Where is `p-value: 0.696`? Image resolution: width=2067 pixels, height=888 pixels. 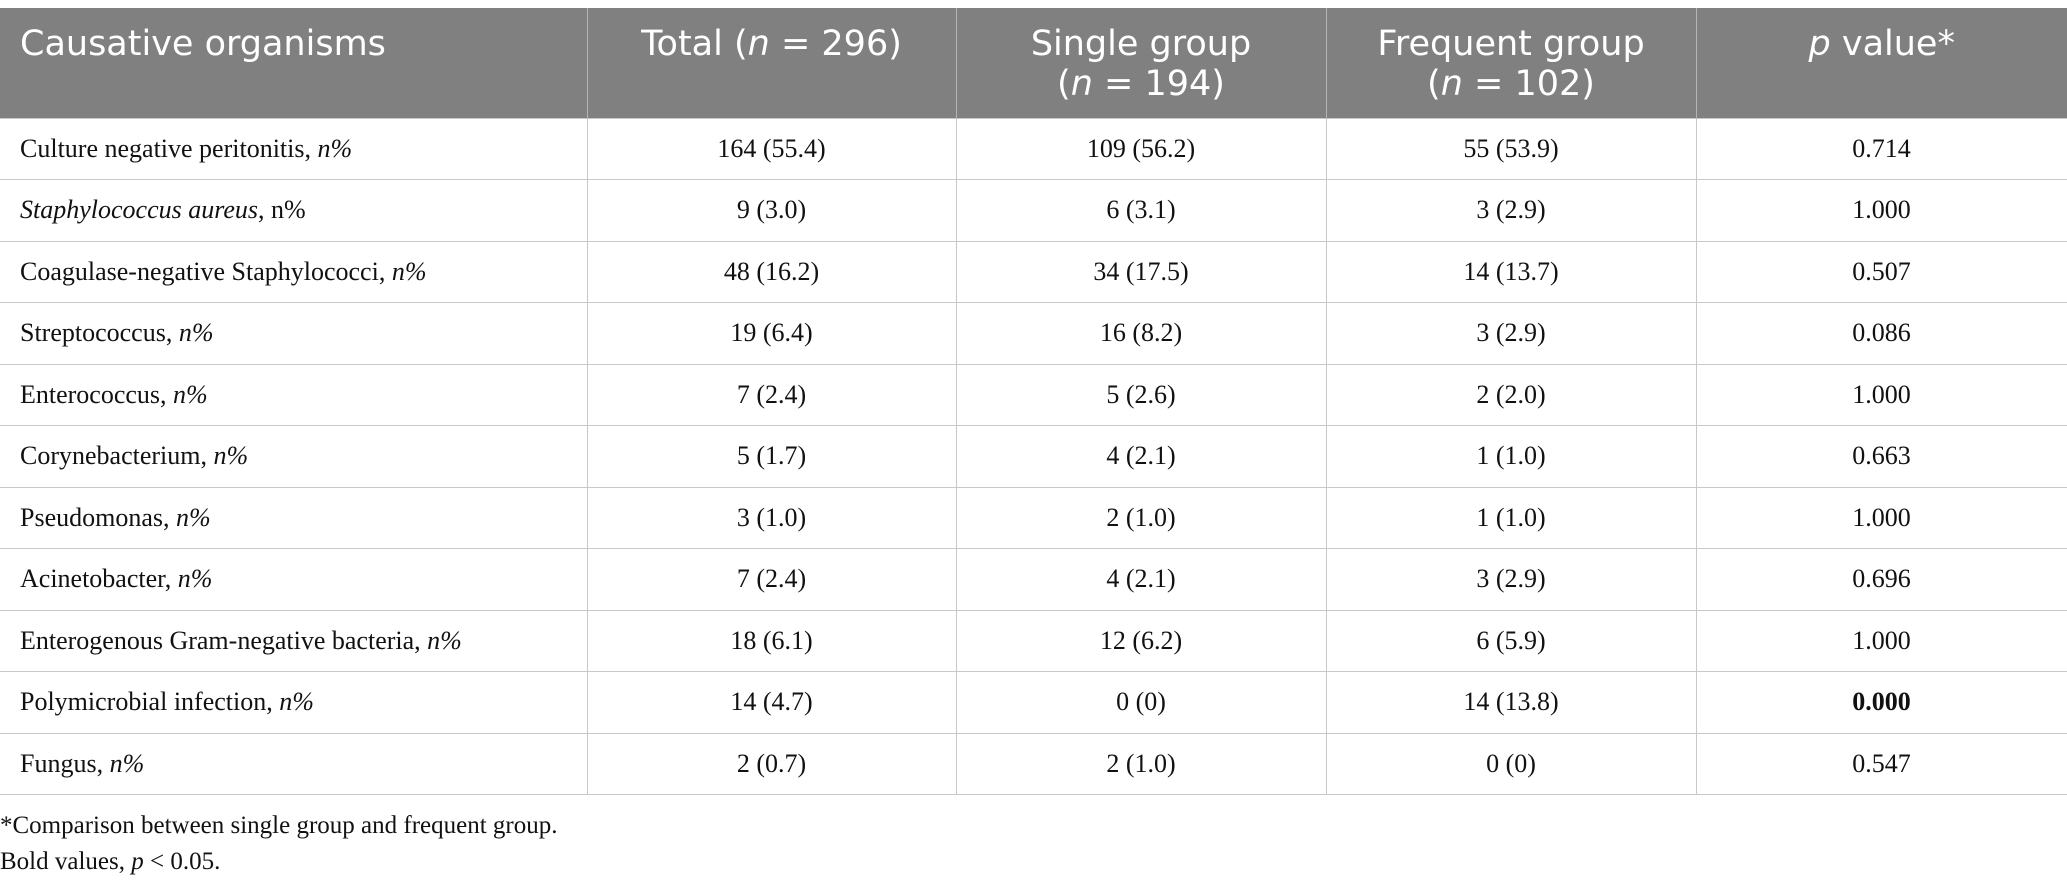
p-value: 0.696 is located at coordinates (1881, 579).